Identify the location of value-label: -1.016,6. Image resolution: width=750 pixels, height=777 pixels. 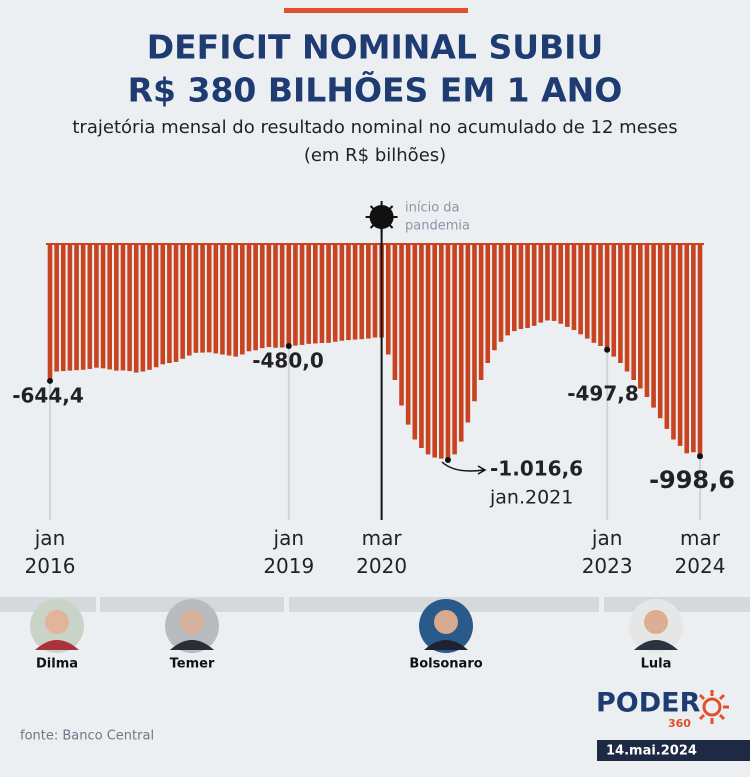
(536, 469).